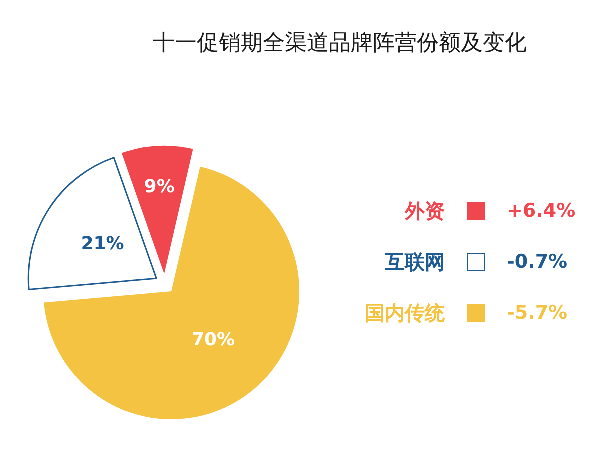 Image resolution: width=592 pixels, height=456 pixels. What do you see at coordinates (414, 262) in the screenshot?
I see `legend-label: 互联网` at bounding box center [414, 262].